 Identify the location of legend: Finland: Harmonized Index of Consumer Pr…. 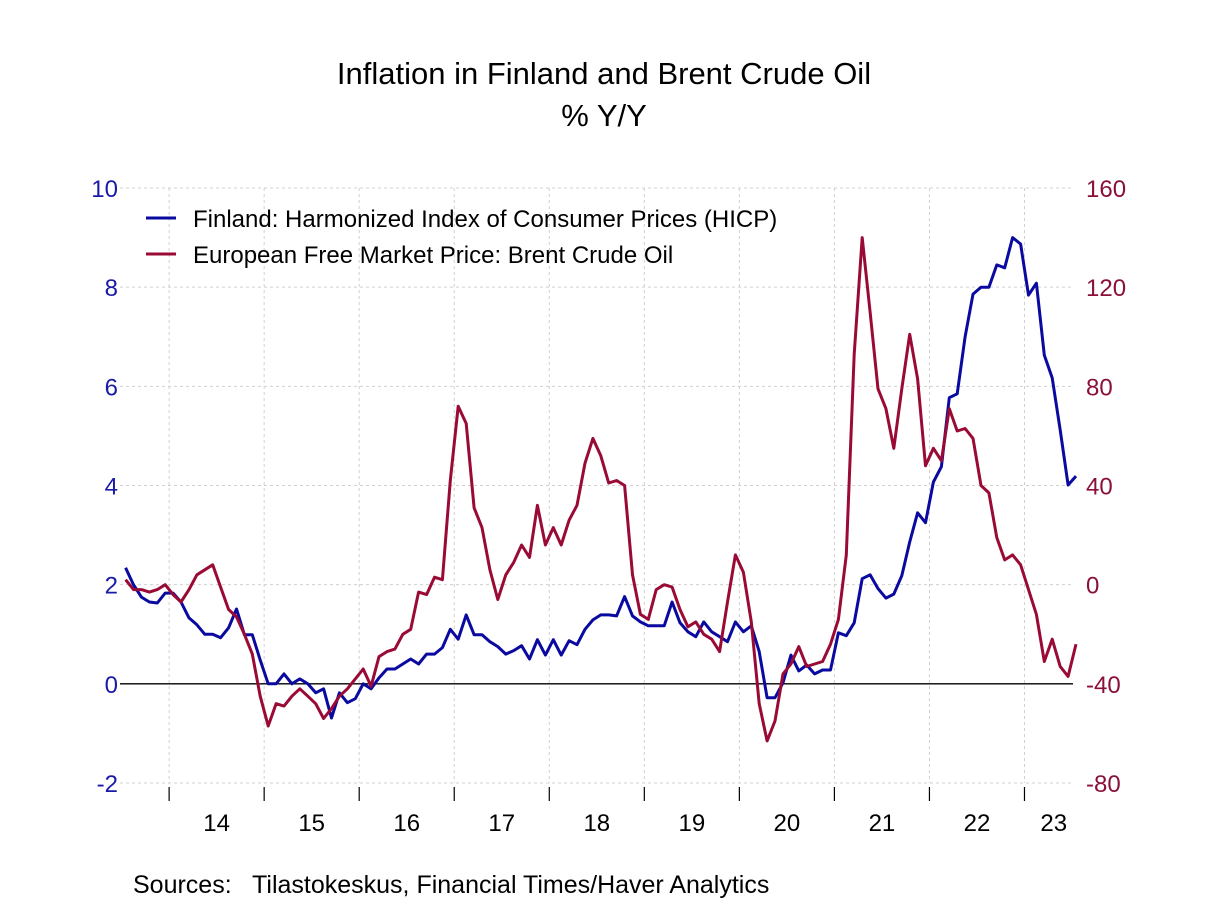
(461, 237).